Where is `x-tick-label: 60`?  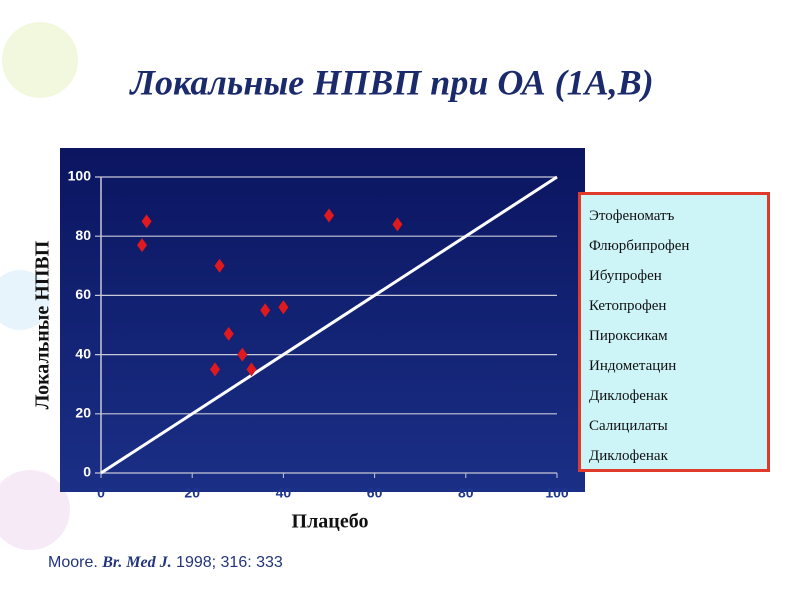 x-tick-label: 60 is located at coordinates (375, 493).